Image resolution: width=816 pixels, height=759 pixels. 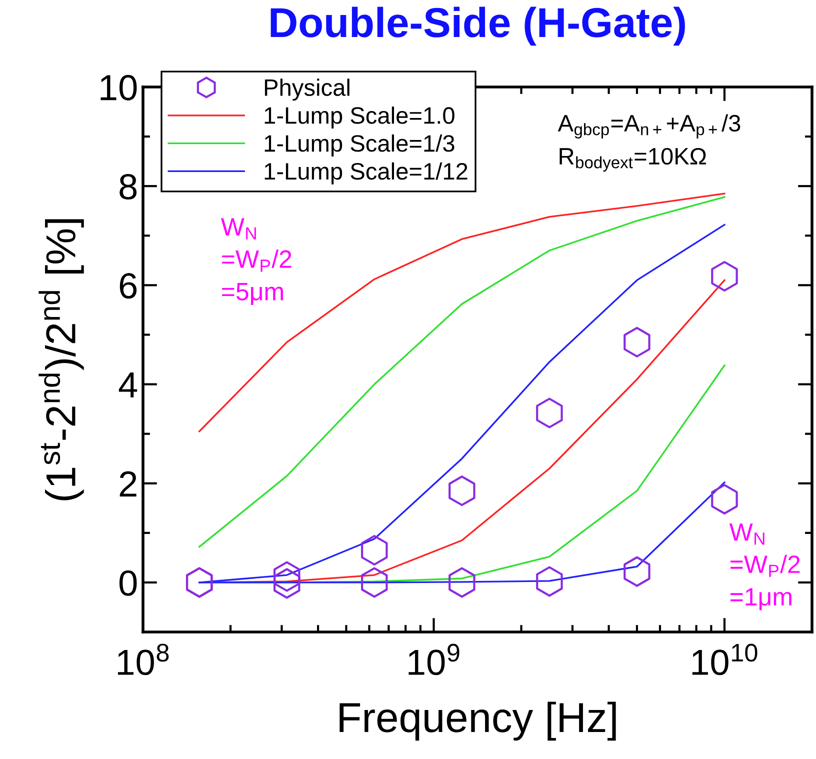 What do you see at coordinates (366, 173) in the screenshot?
I see `legend-label: 1-Lump Scale=1/12` at bounding box center [366, 173].